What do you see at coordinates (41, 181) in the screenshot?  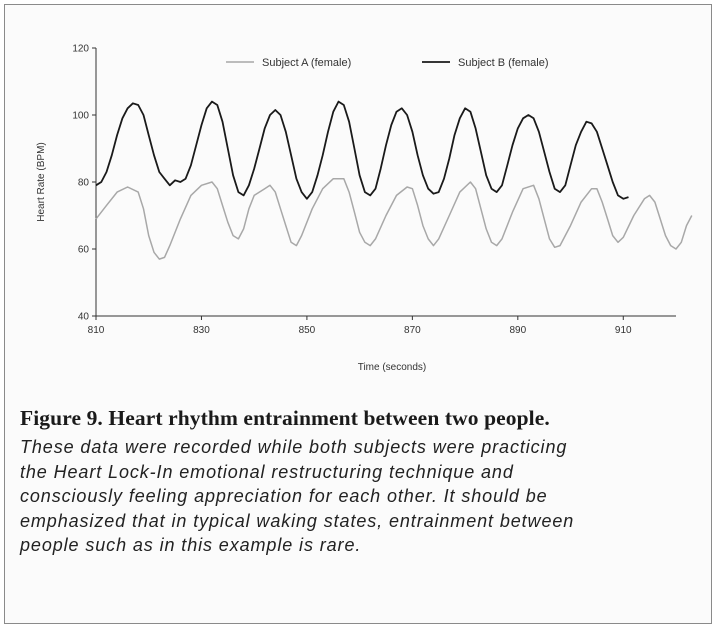 I see `y-axis-label: Heart Rate (BPM)` at bounding box center [41, 181].